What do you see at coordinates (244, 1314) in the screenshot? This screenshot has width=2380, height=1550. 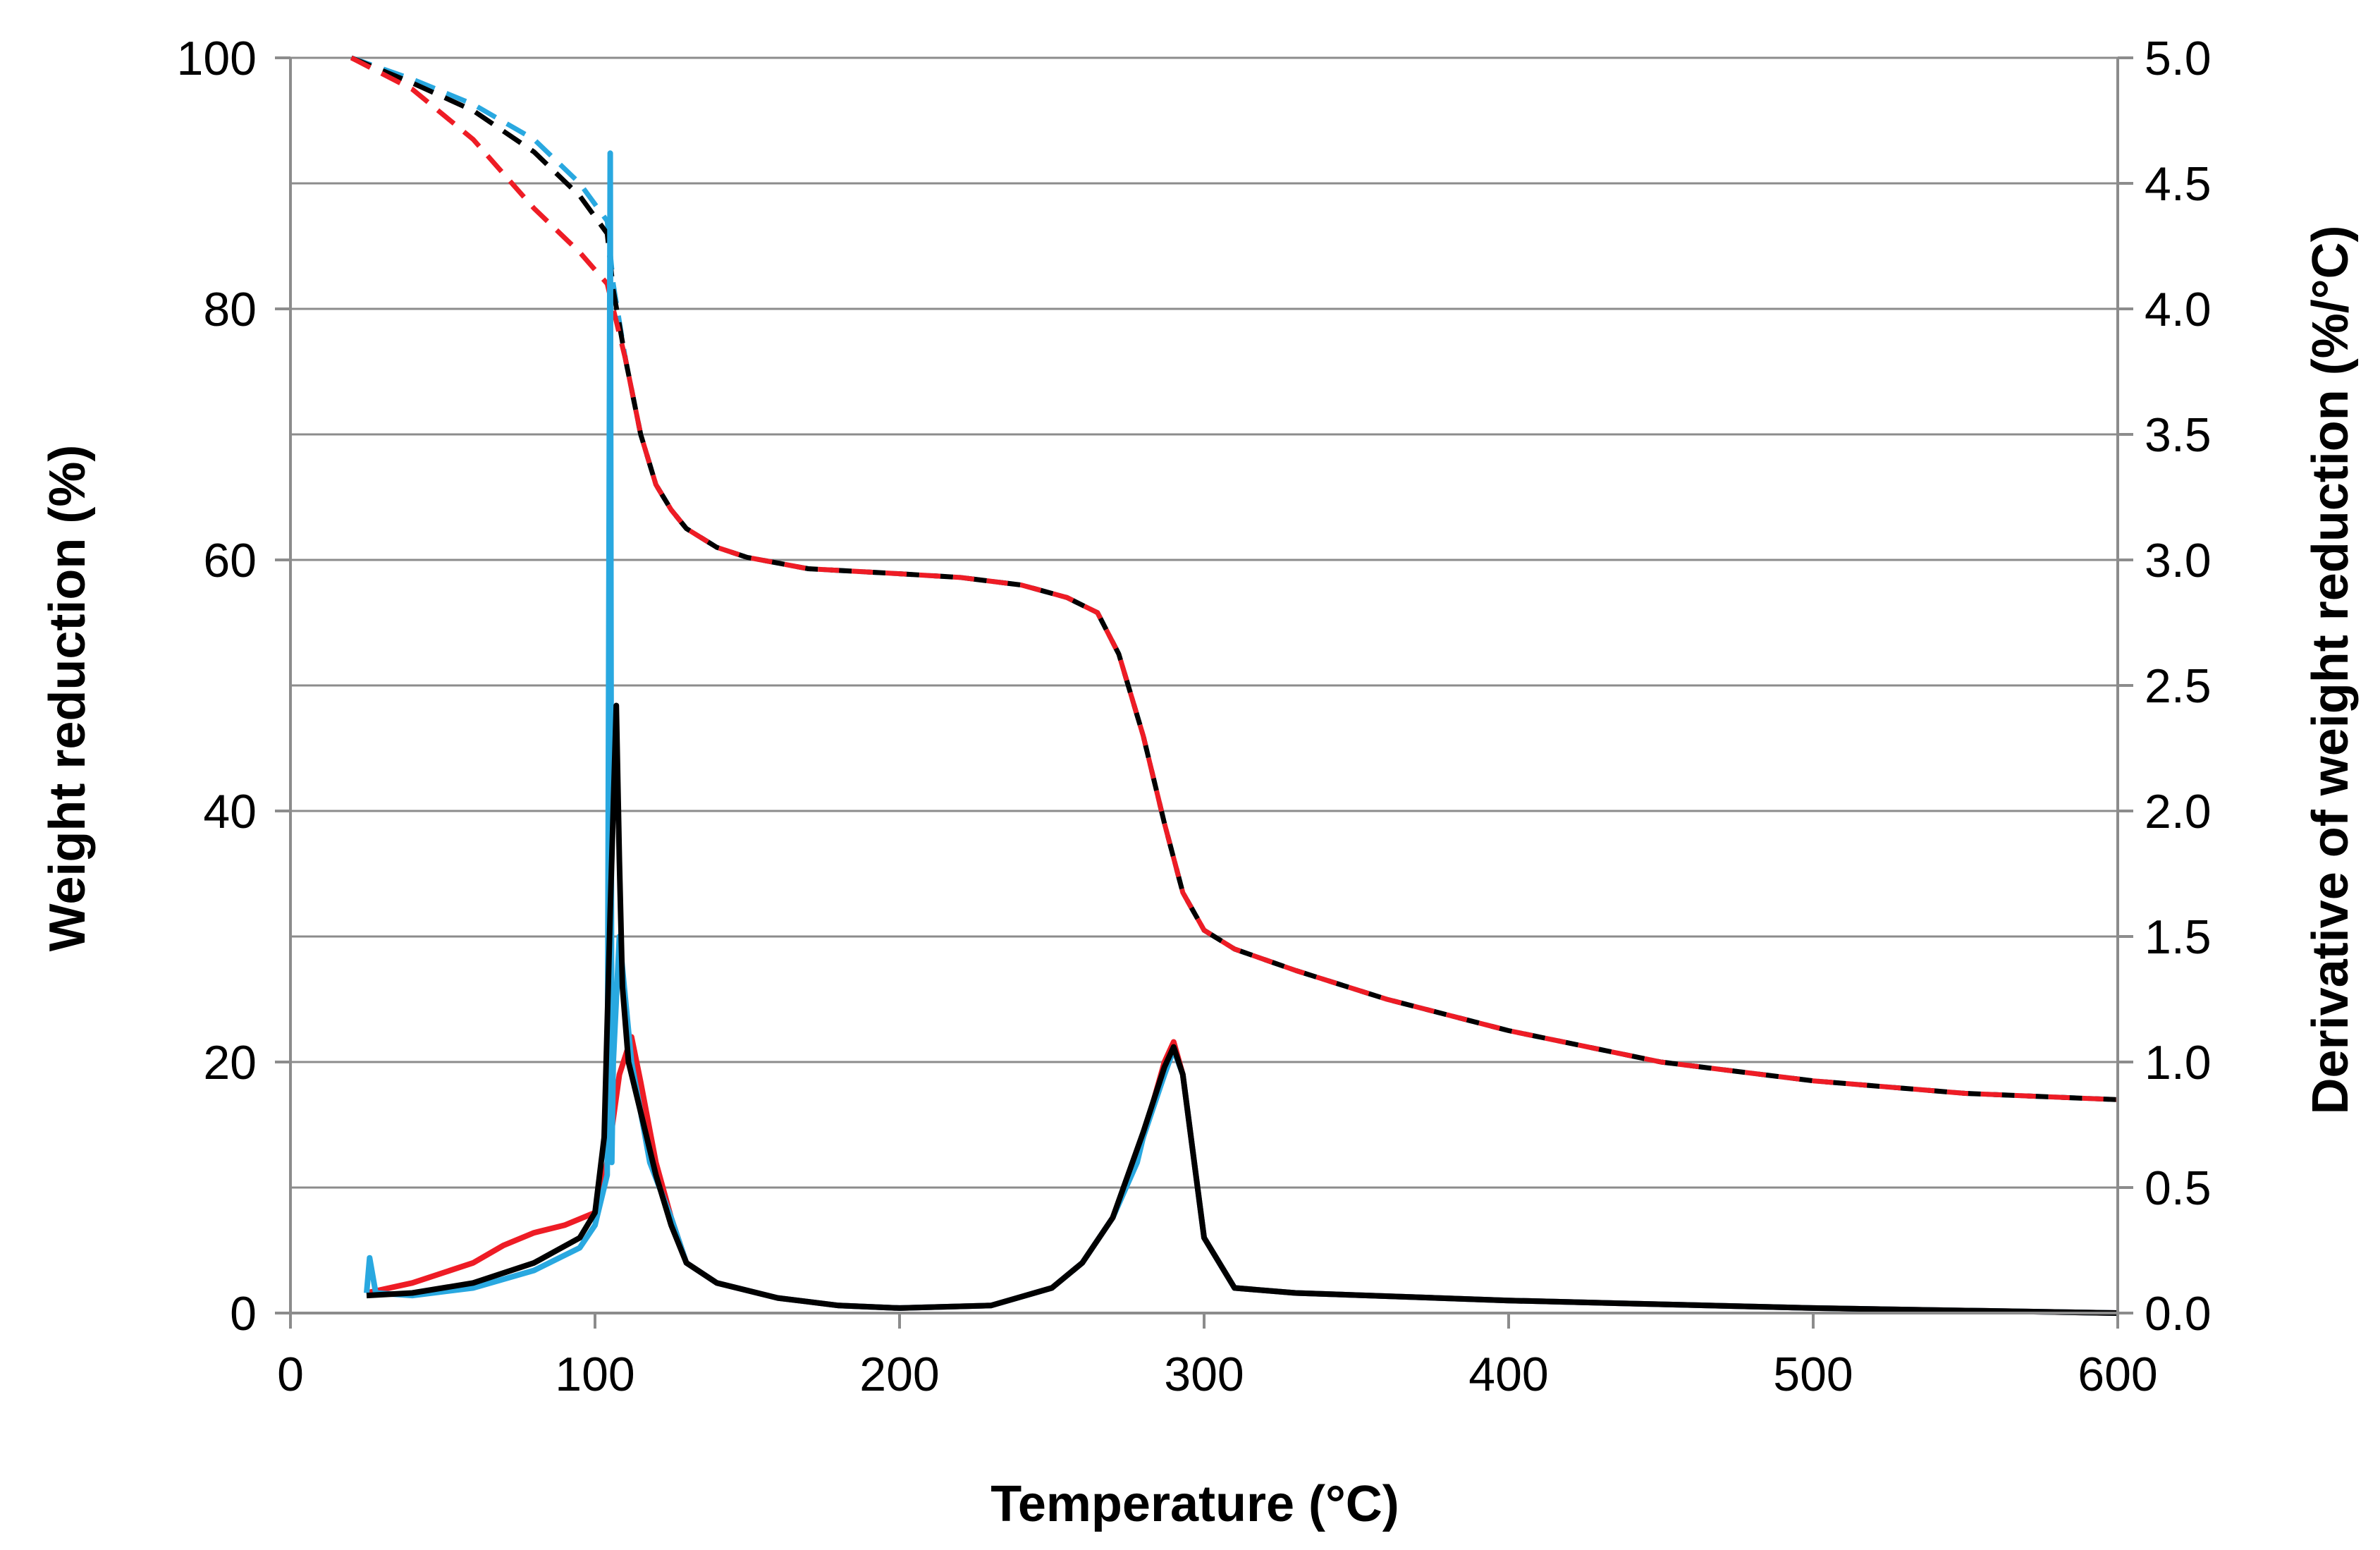 I see `y-left-tick-label: 0` at bounding box center [244, 1314].